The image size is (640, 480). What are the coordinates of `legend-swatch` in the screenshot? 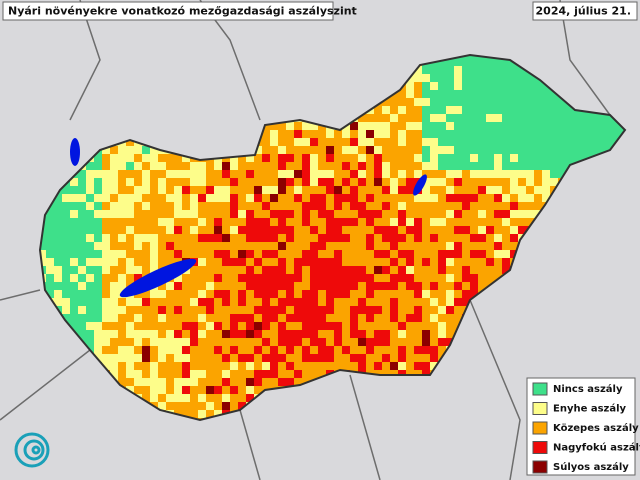 It's located at (540, 447).